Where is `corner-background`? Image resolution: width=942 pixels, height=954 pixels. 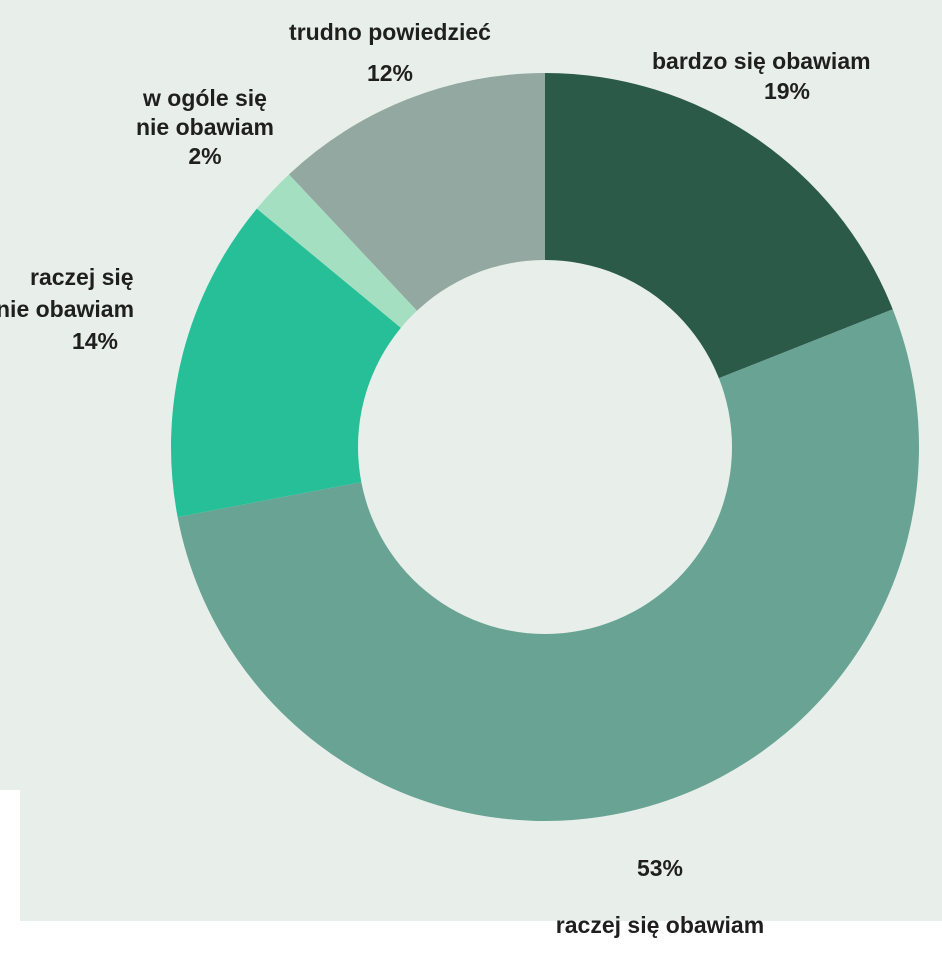 corner-background is located at coordinates (10, 855).